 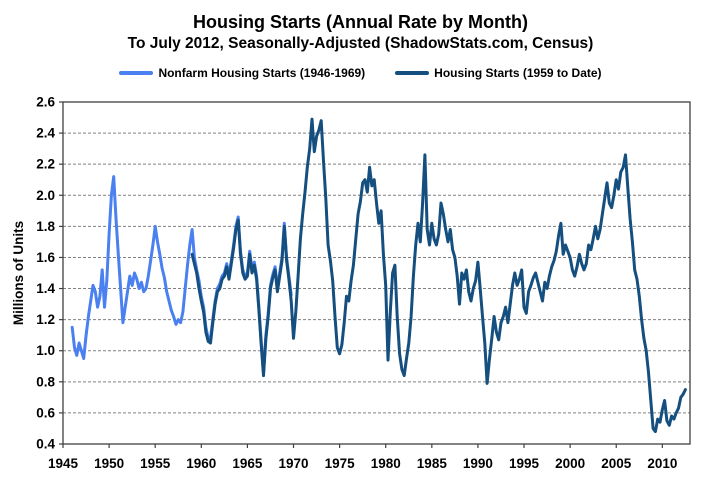 I want to click on x-tick-label: 1965, so click(x=247, y=463).